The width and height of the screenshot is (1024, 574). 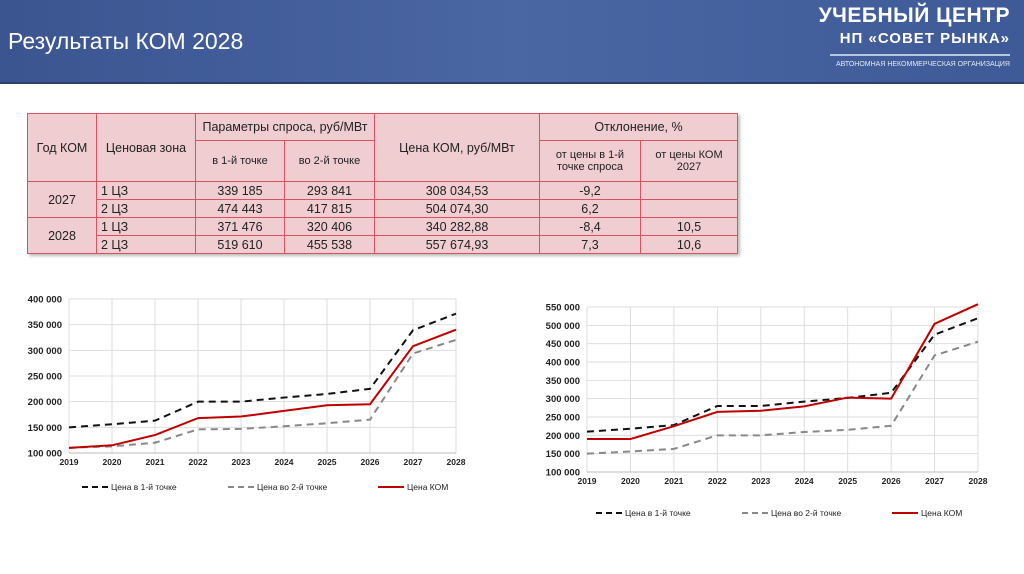 I want to click on cell-dev2: 10,5, so click(x=689, y=226).